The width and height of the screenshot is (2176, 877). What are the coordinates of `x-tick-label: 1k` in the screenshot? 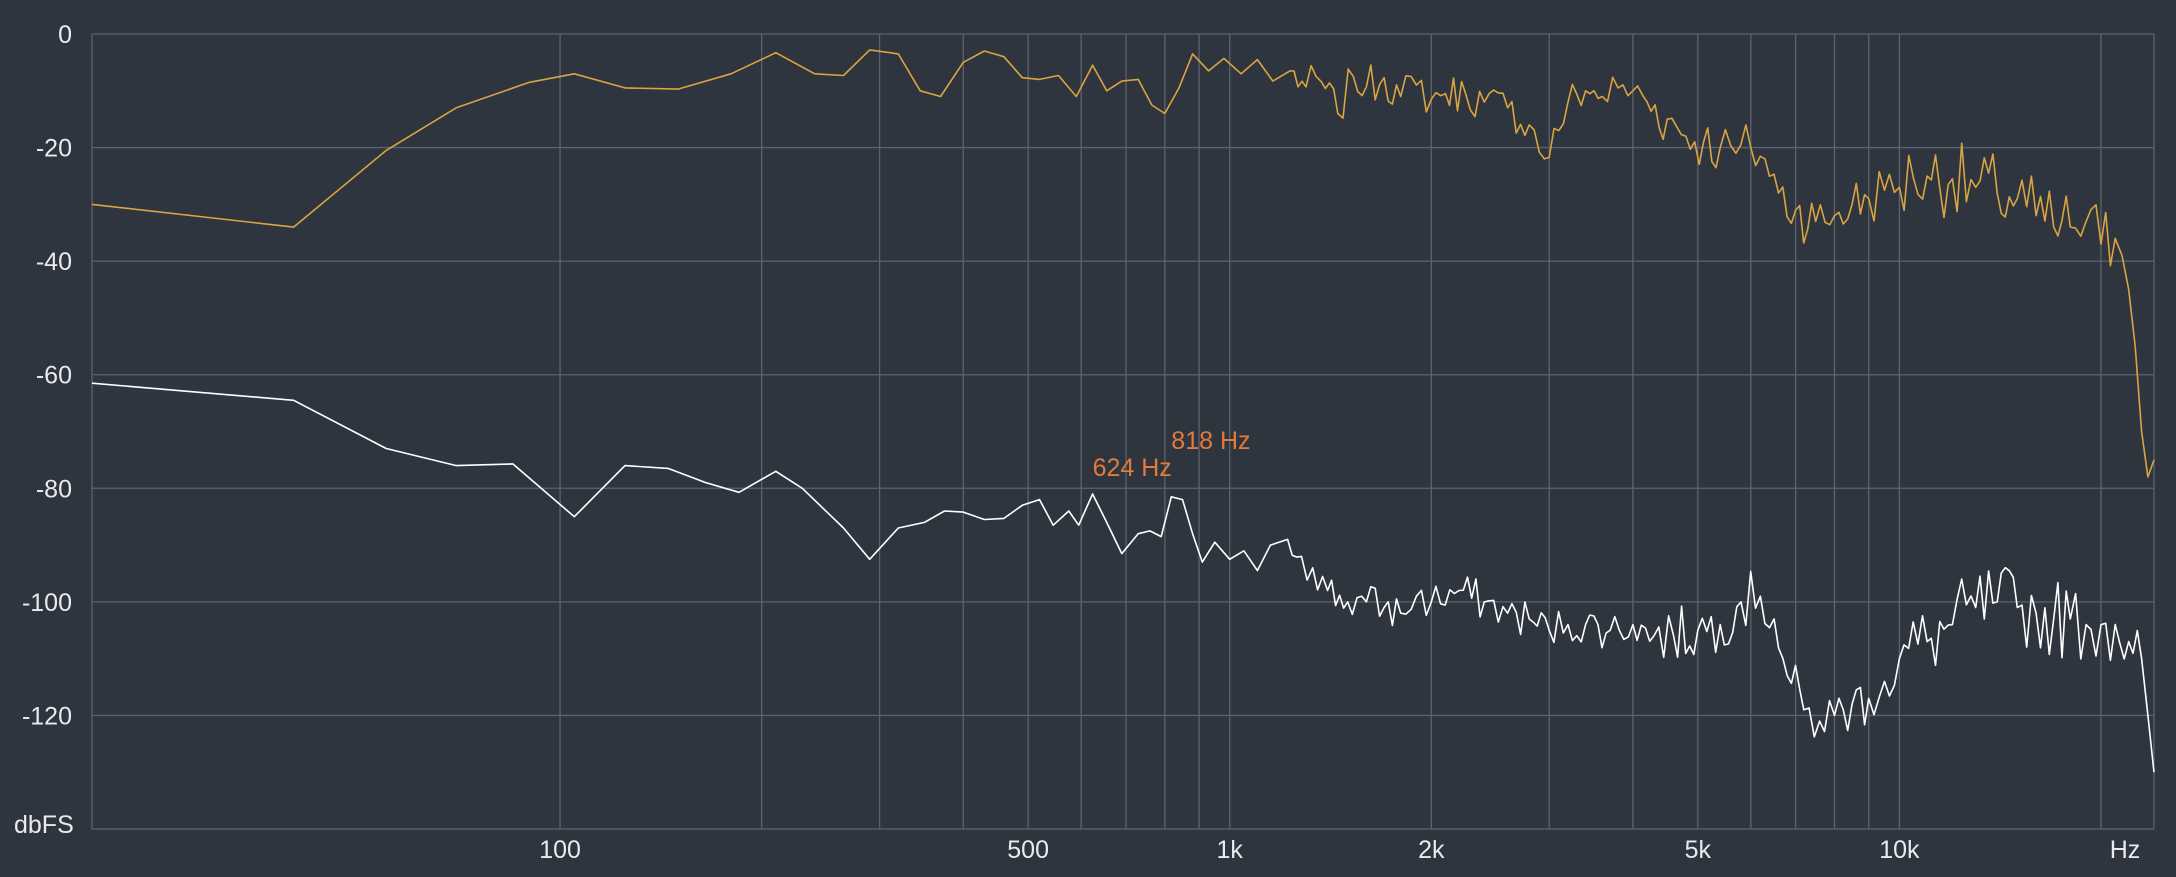 It's located at (1230, 850).